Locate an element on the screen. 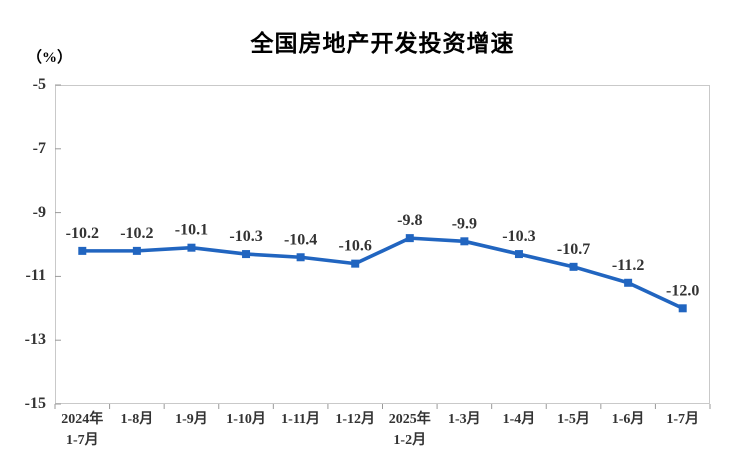 This screenshot has height=469, width=740. y-tick-label: -7 is located at coordinates (39, 148).